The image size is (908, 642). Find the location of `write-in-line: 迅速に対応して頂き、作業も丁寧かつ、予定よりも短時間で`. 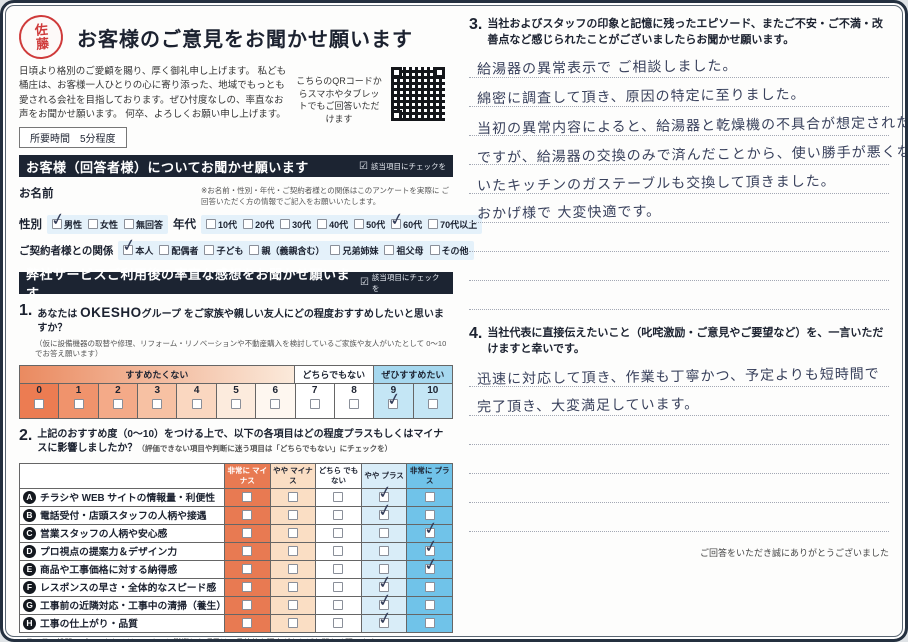

write-in-line: 迅速に対応して頂き、作業も丁寧かつ、予定よりも短時間で is located at coordinates (679, 373).